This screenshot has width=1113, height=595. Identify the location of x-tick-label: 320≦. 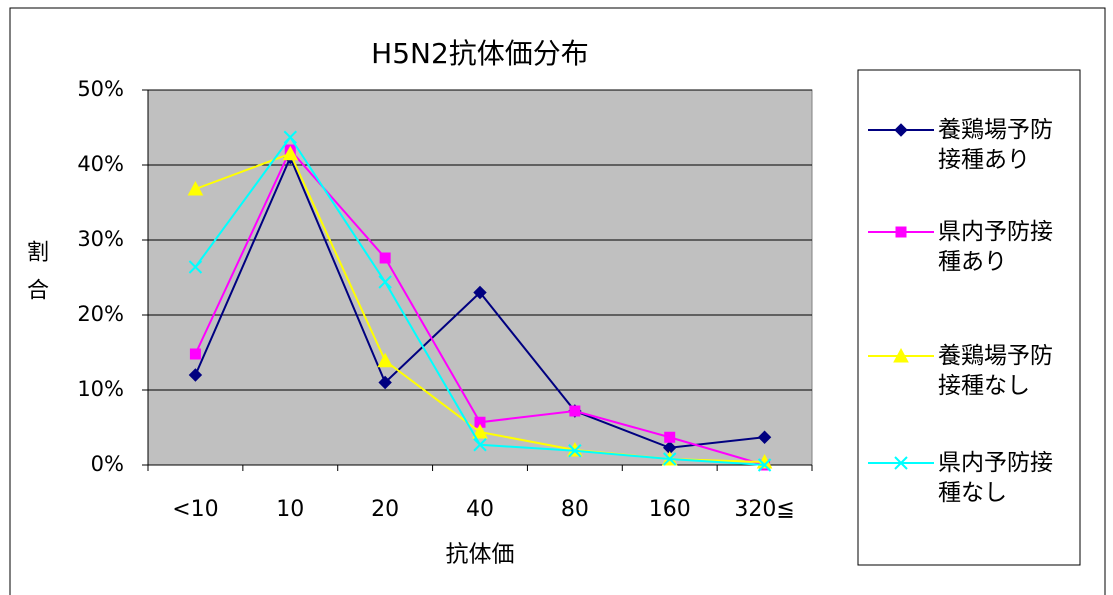
(764, 509).